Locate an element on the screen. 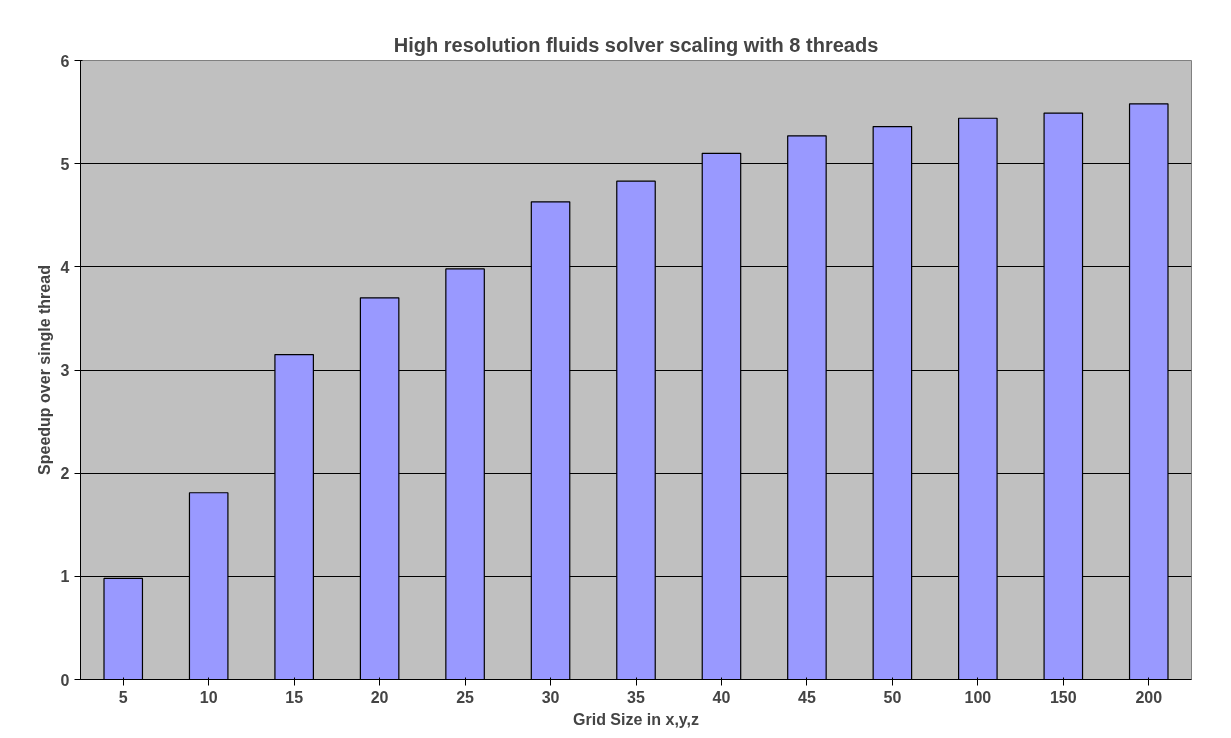 Image resolution: width=1231 pixels, height=738 pixels. x-tick-label: 20 is located at coordinates (379, 697).